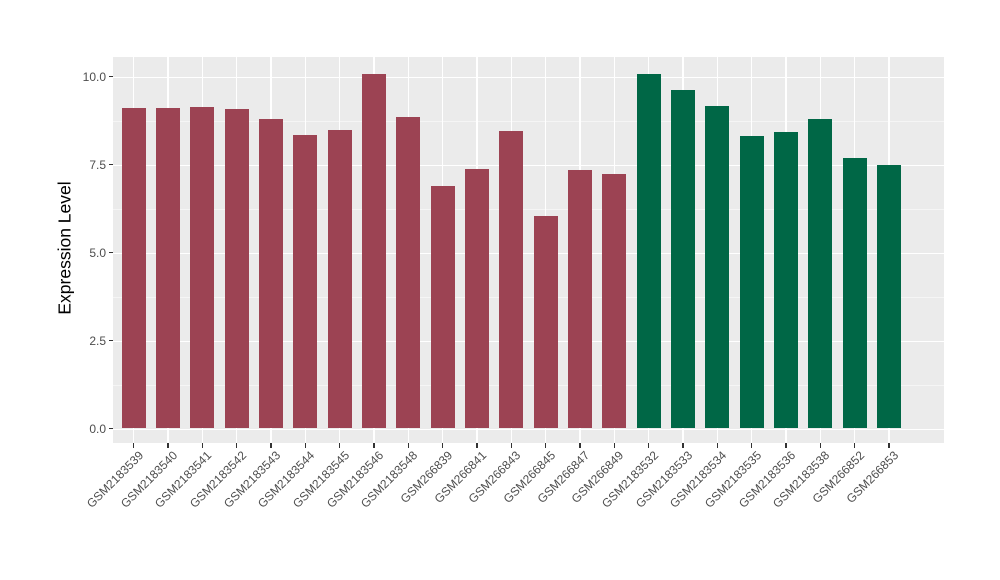 The width and height of the screenshot is (1000, 580). Describe the element at coordinates (97, 340) in the screenshot. I see `y-tick-label: 2.5` at that location.